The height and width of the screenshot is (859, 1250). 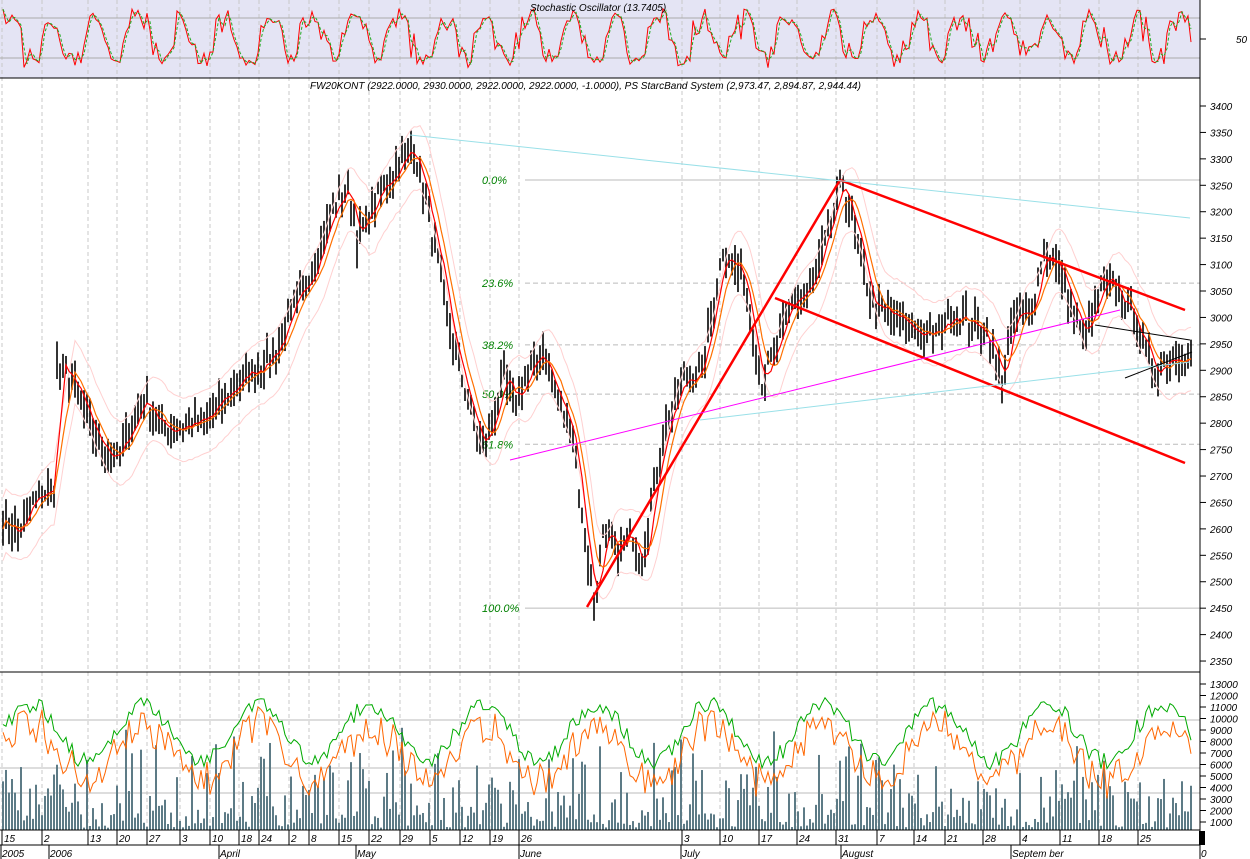 I want to click on date-tick-label: 31, so click(x=843, y=839).